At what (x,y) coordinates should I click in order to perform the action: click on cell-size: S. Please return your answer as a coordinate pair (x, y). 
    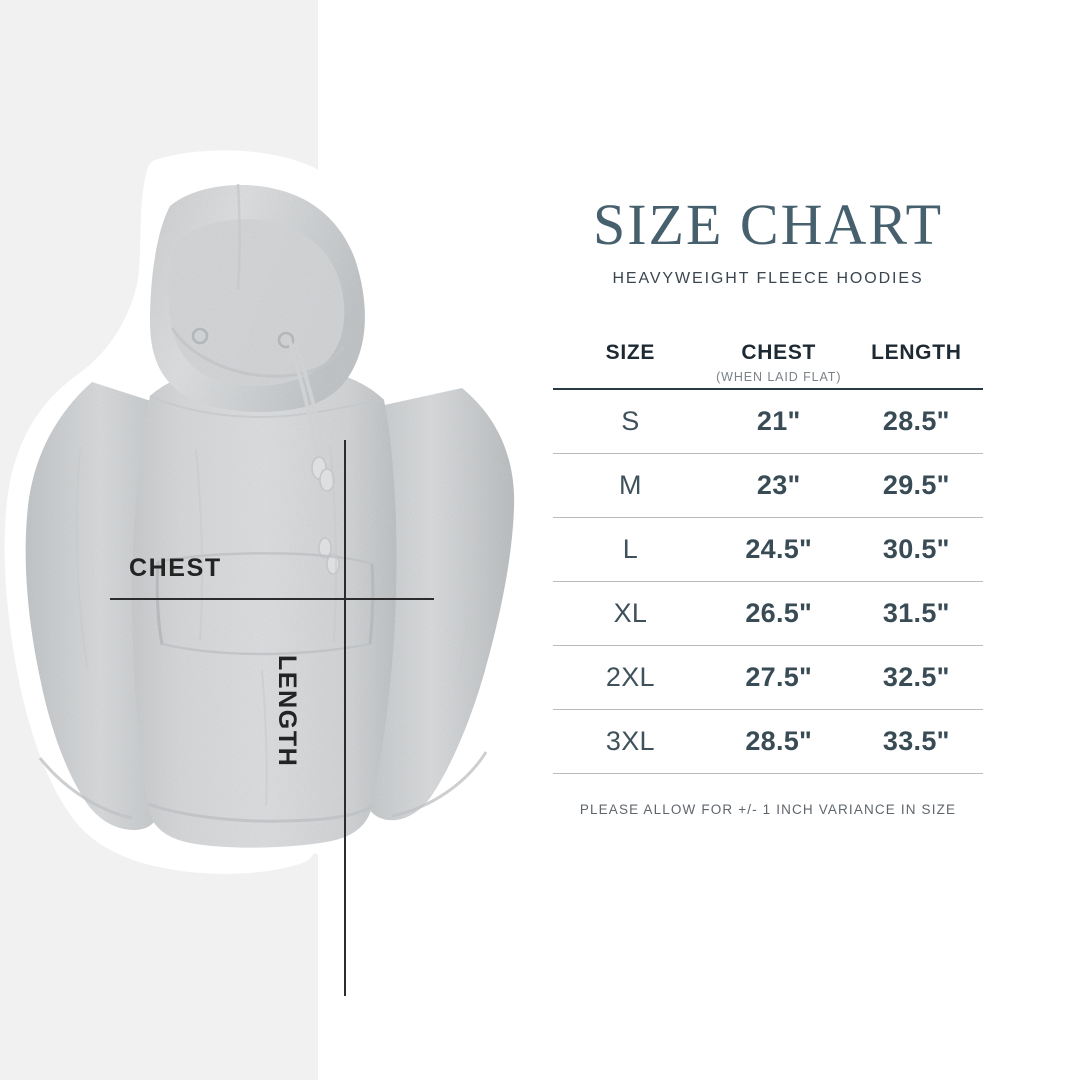
    Looking at the image, I should click on (630, 421).